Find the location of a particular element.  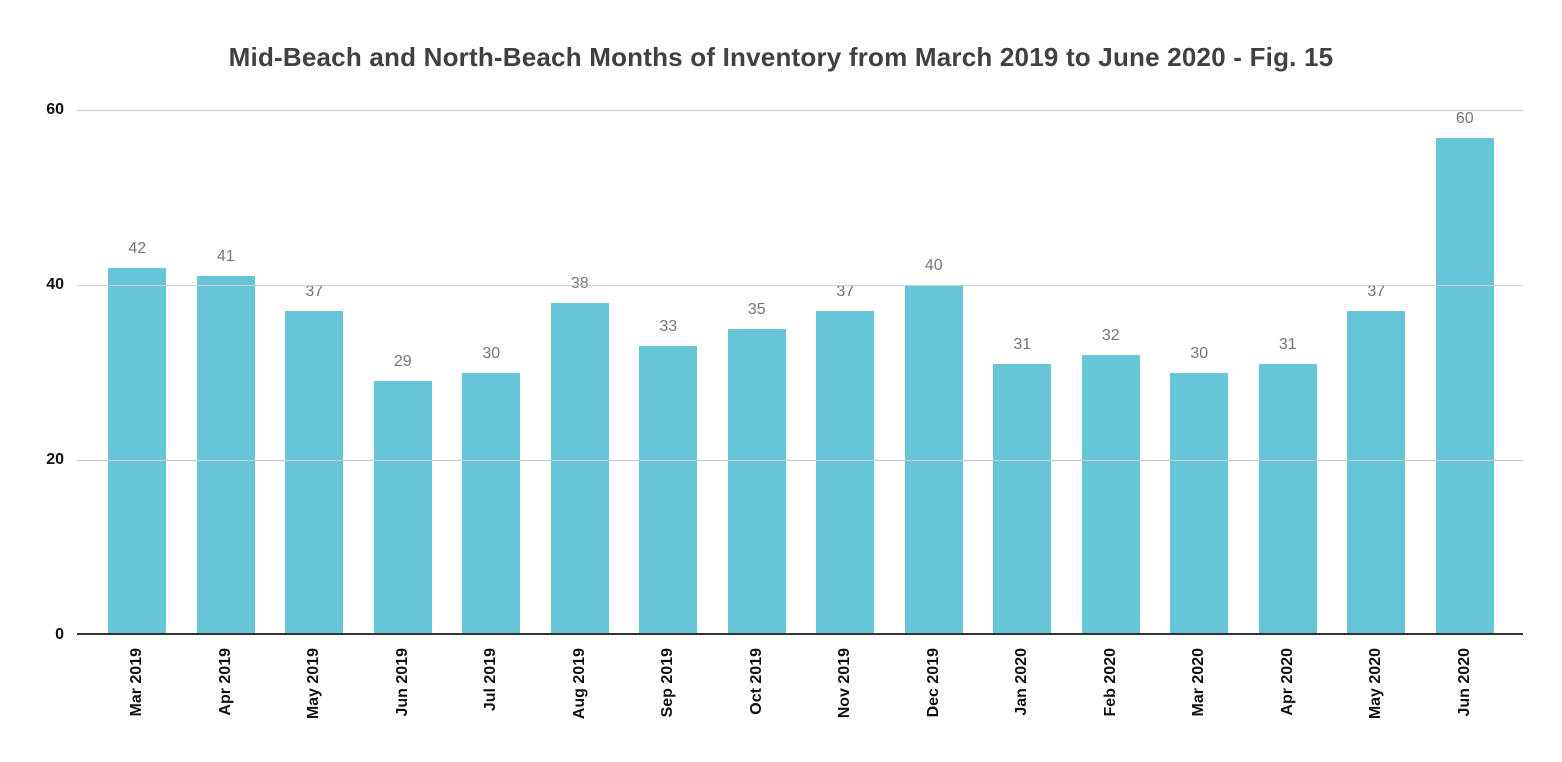

bar-slot: 60 is located at coordinates (1465, 372).